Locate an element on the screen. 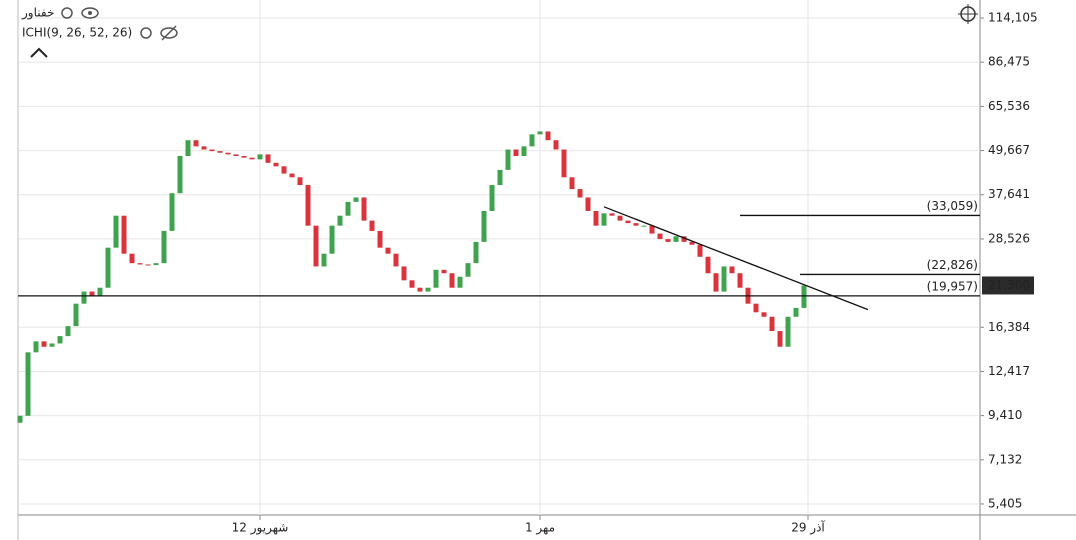 This screenshot has height=540, width=1076. last-price-label: 21,300 is located at coordinates (1009, 285).